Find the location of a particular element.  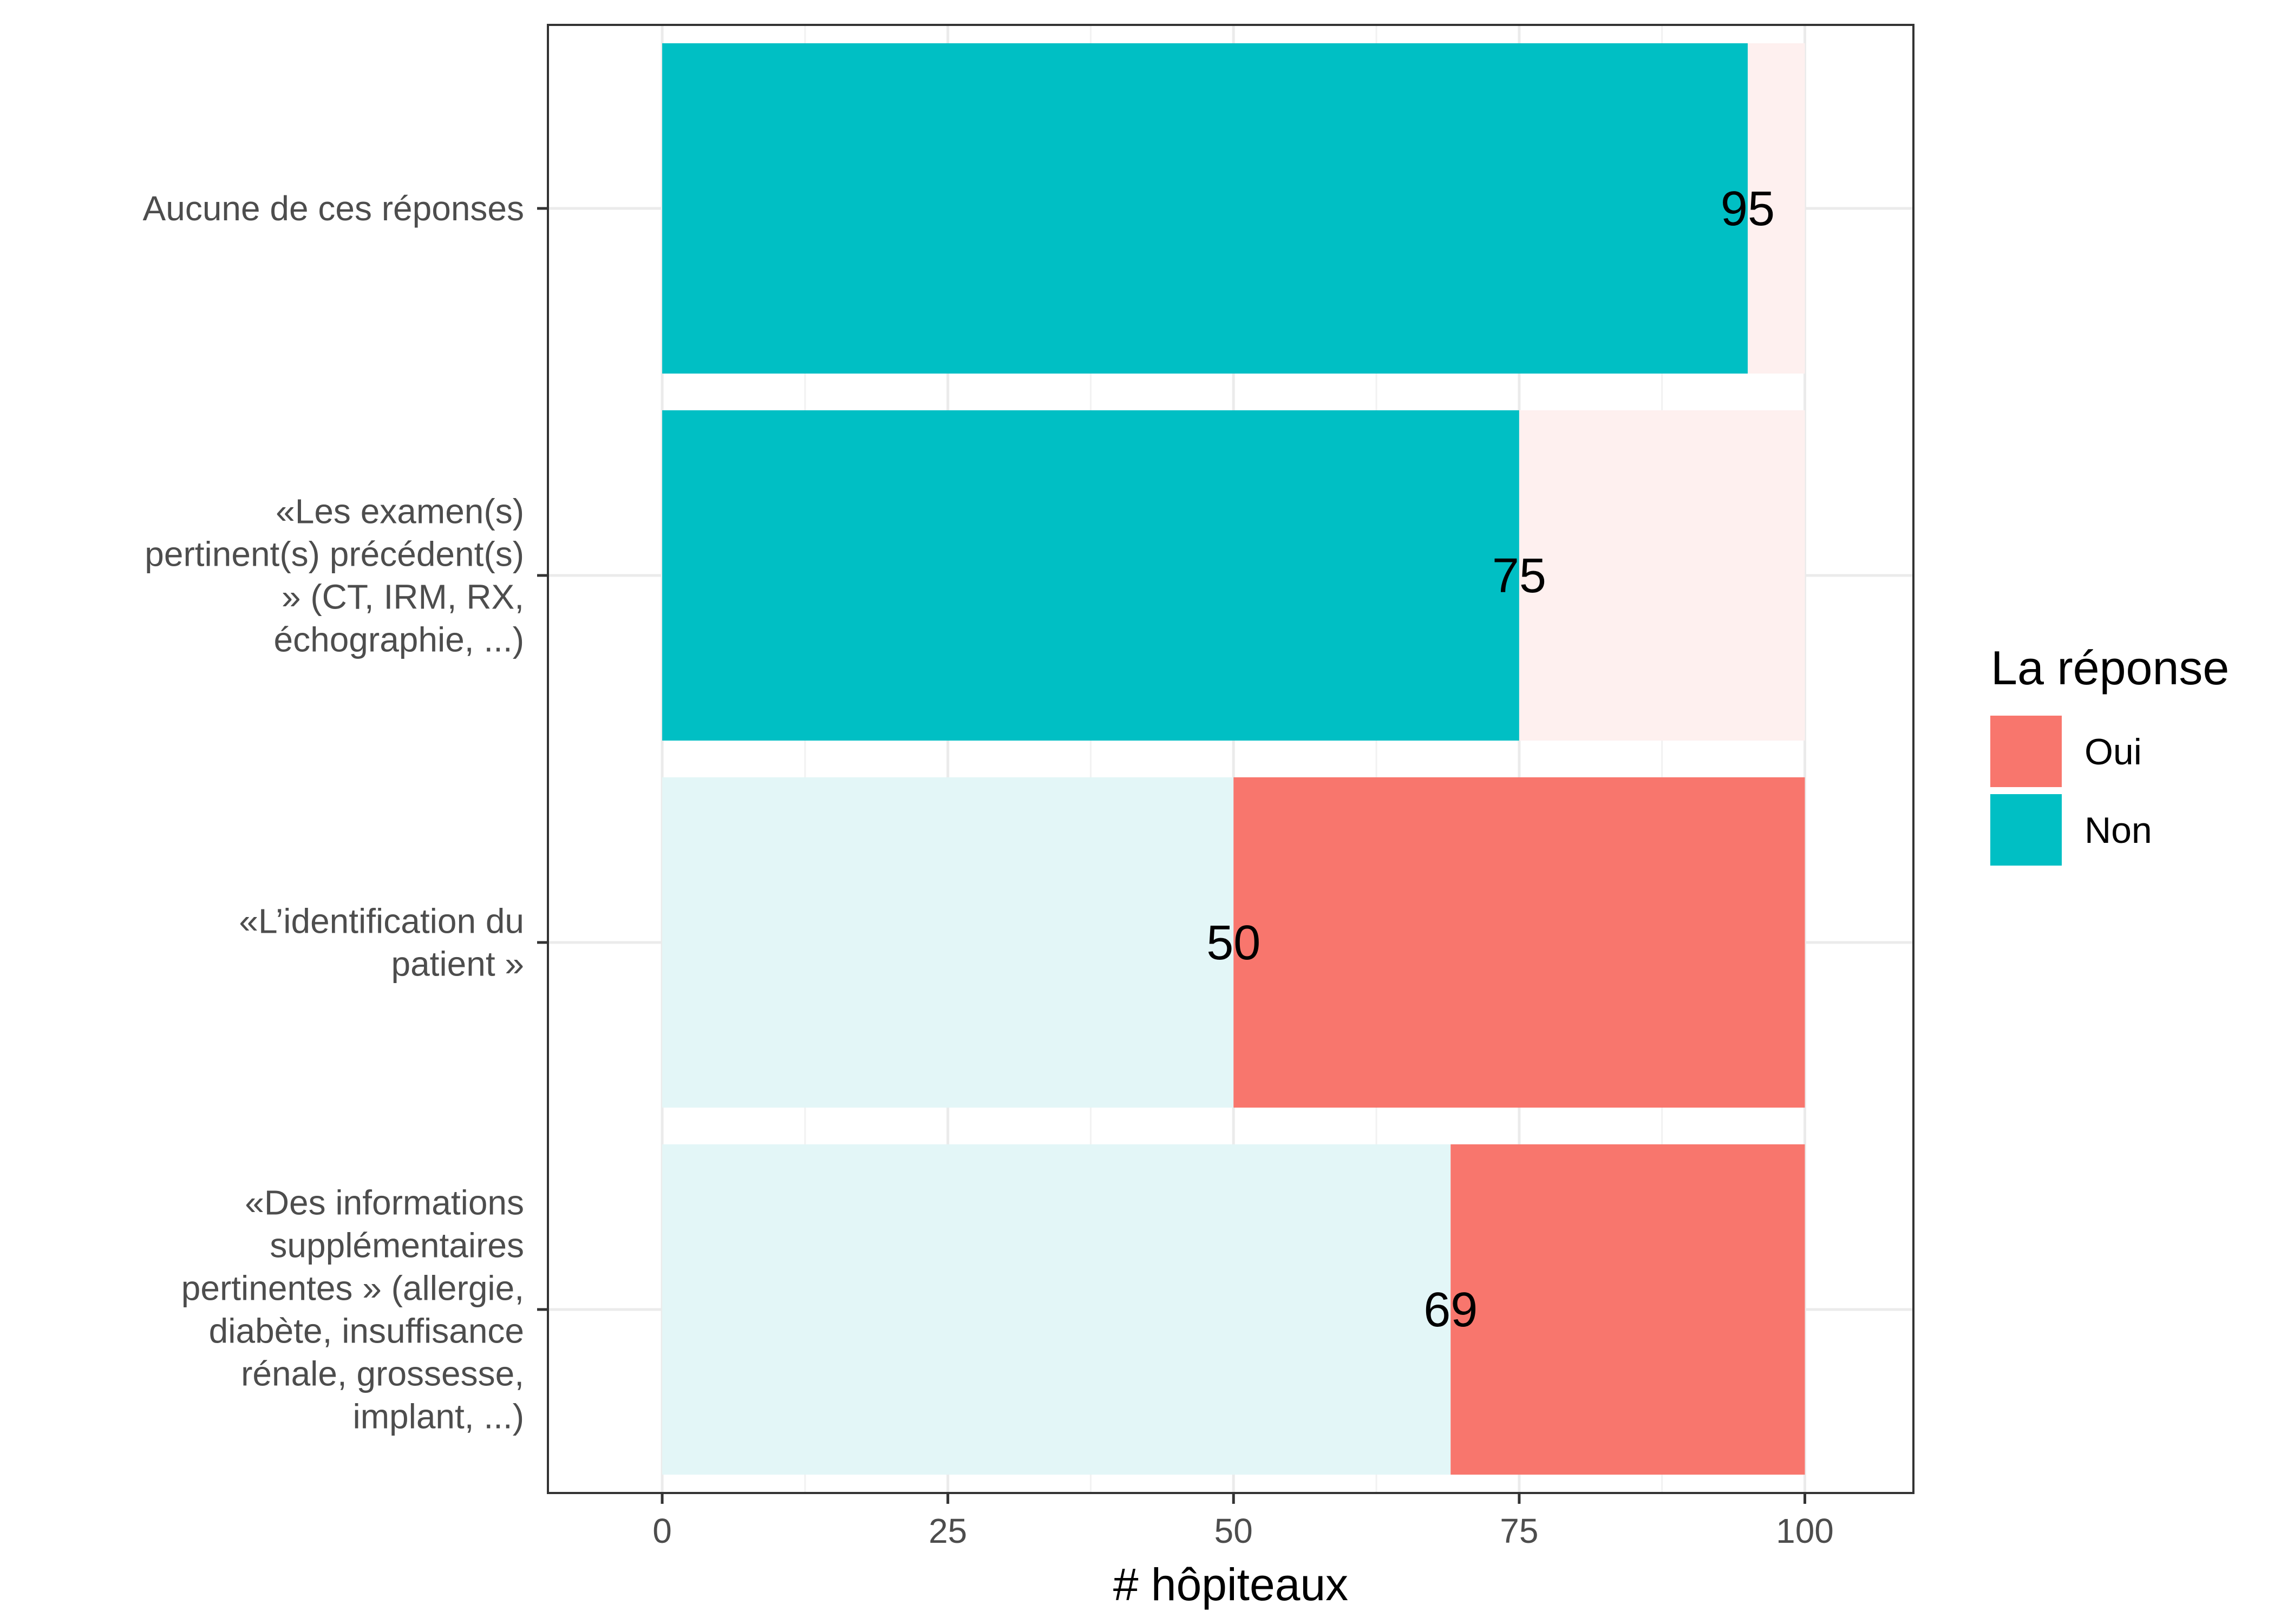

category-label: «L’identification du patient » is located at coordinates (381, 943).